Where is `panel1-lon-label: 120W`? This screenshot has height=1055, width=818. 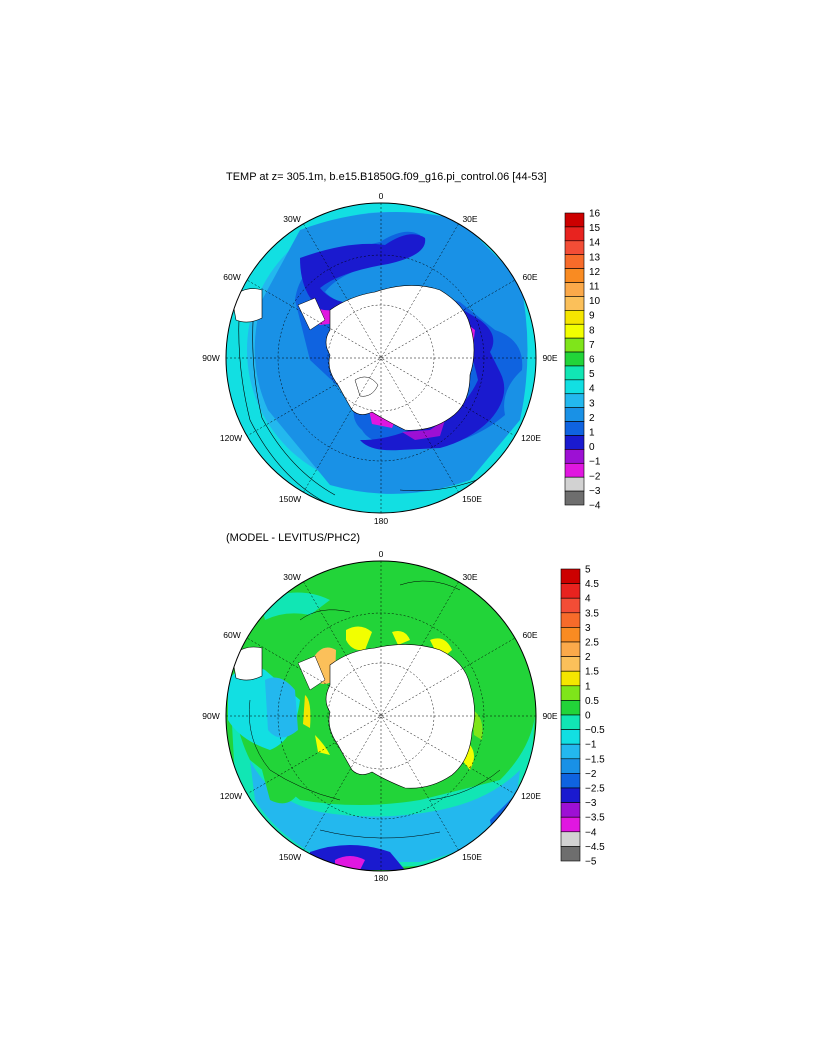
panel1-lon-label: 120W is located at coordinates (231, 438).